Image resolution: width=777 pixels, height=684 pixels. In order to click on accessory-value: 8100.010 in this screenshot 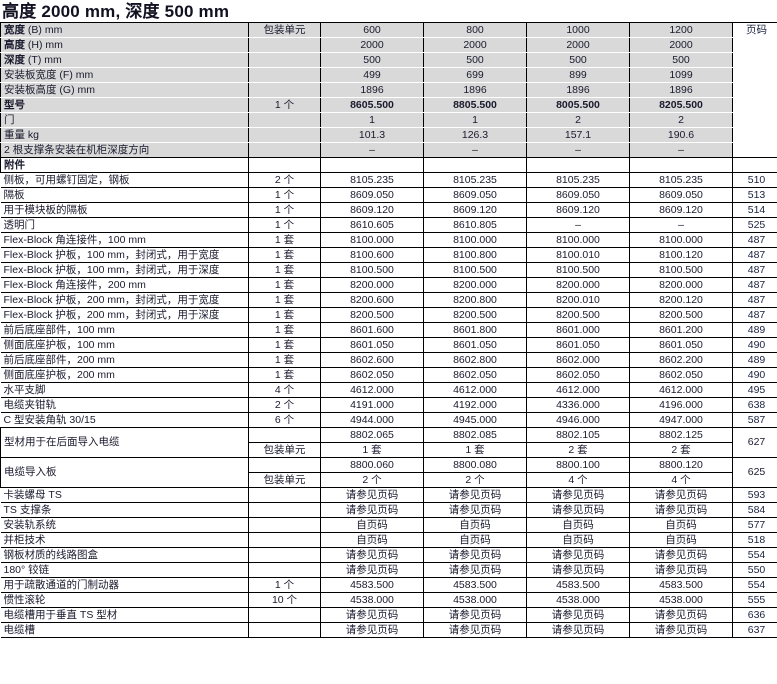, I will do `click(578, 255)`.